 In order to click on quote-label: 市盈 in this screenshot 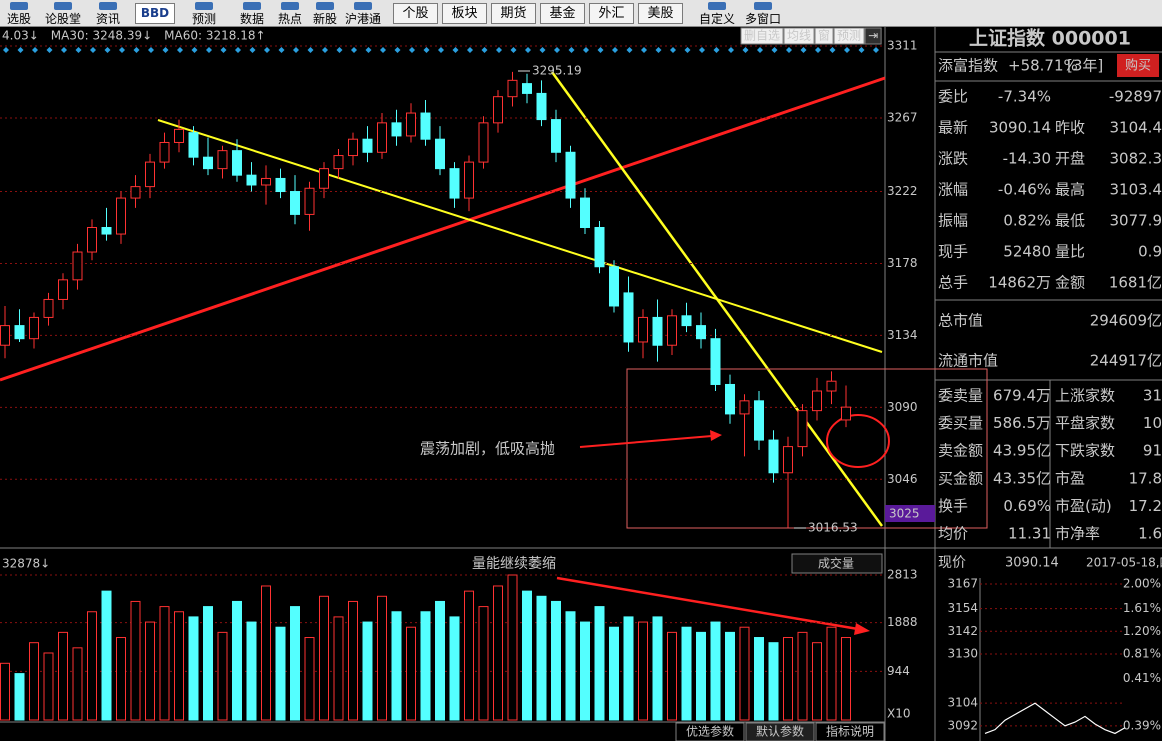, I will do `click(1070, 478)`.